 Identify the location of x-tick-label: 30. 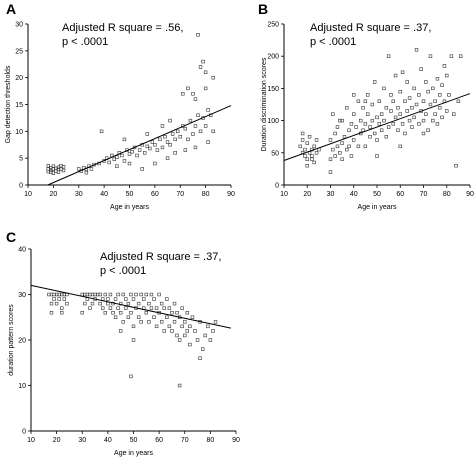
(82, 440).